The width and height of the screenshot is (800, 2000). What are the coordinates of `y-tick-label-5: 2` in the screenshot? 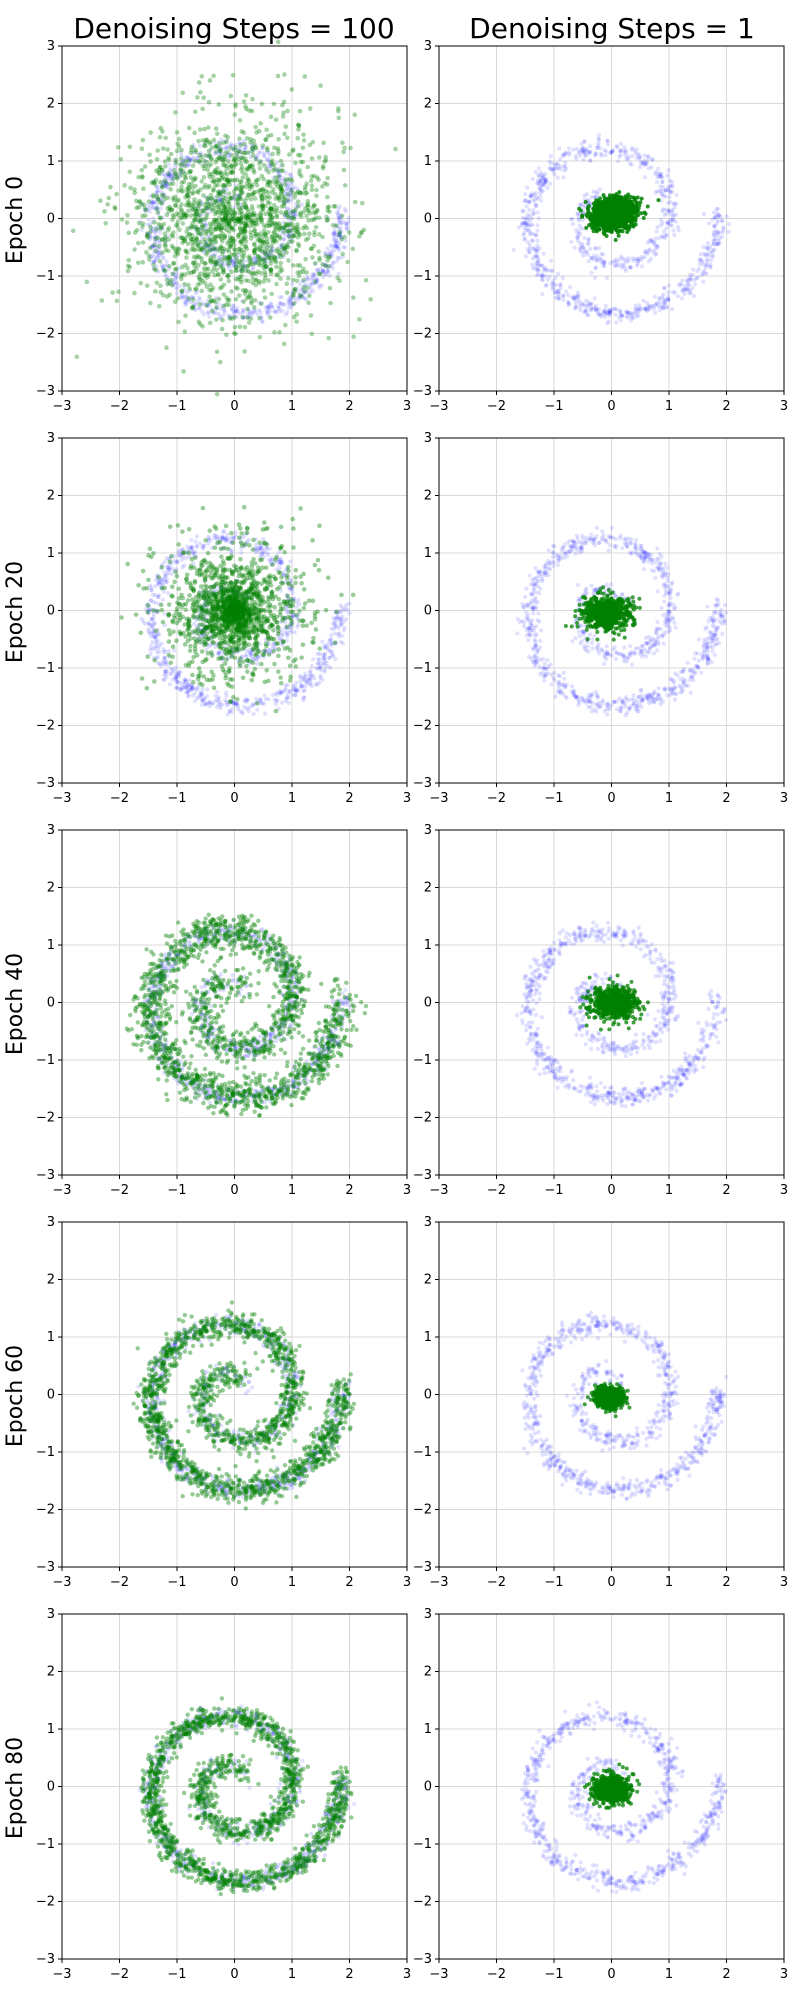 It's located at (51, 104).